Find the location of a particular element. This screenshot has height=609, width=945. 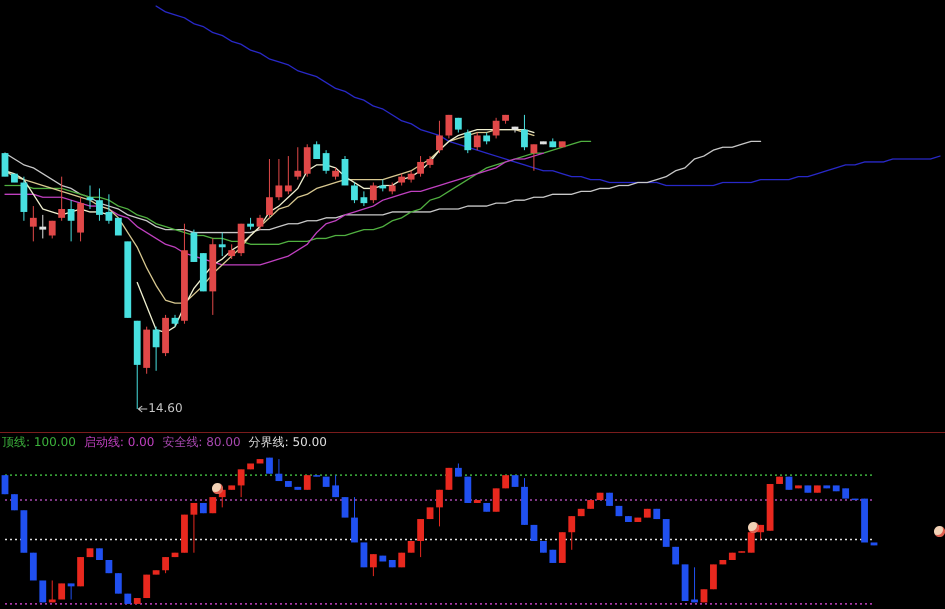

text: 启动线: 0.00 is located at coordinates (119, 442).